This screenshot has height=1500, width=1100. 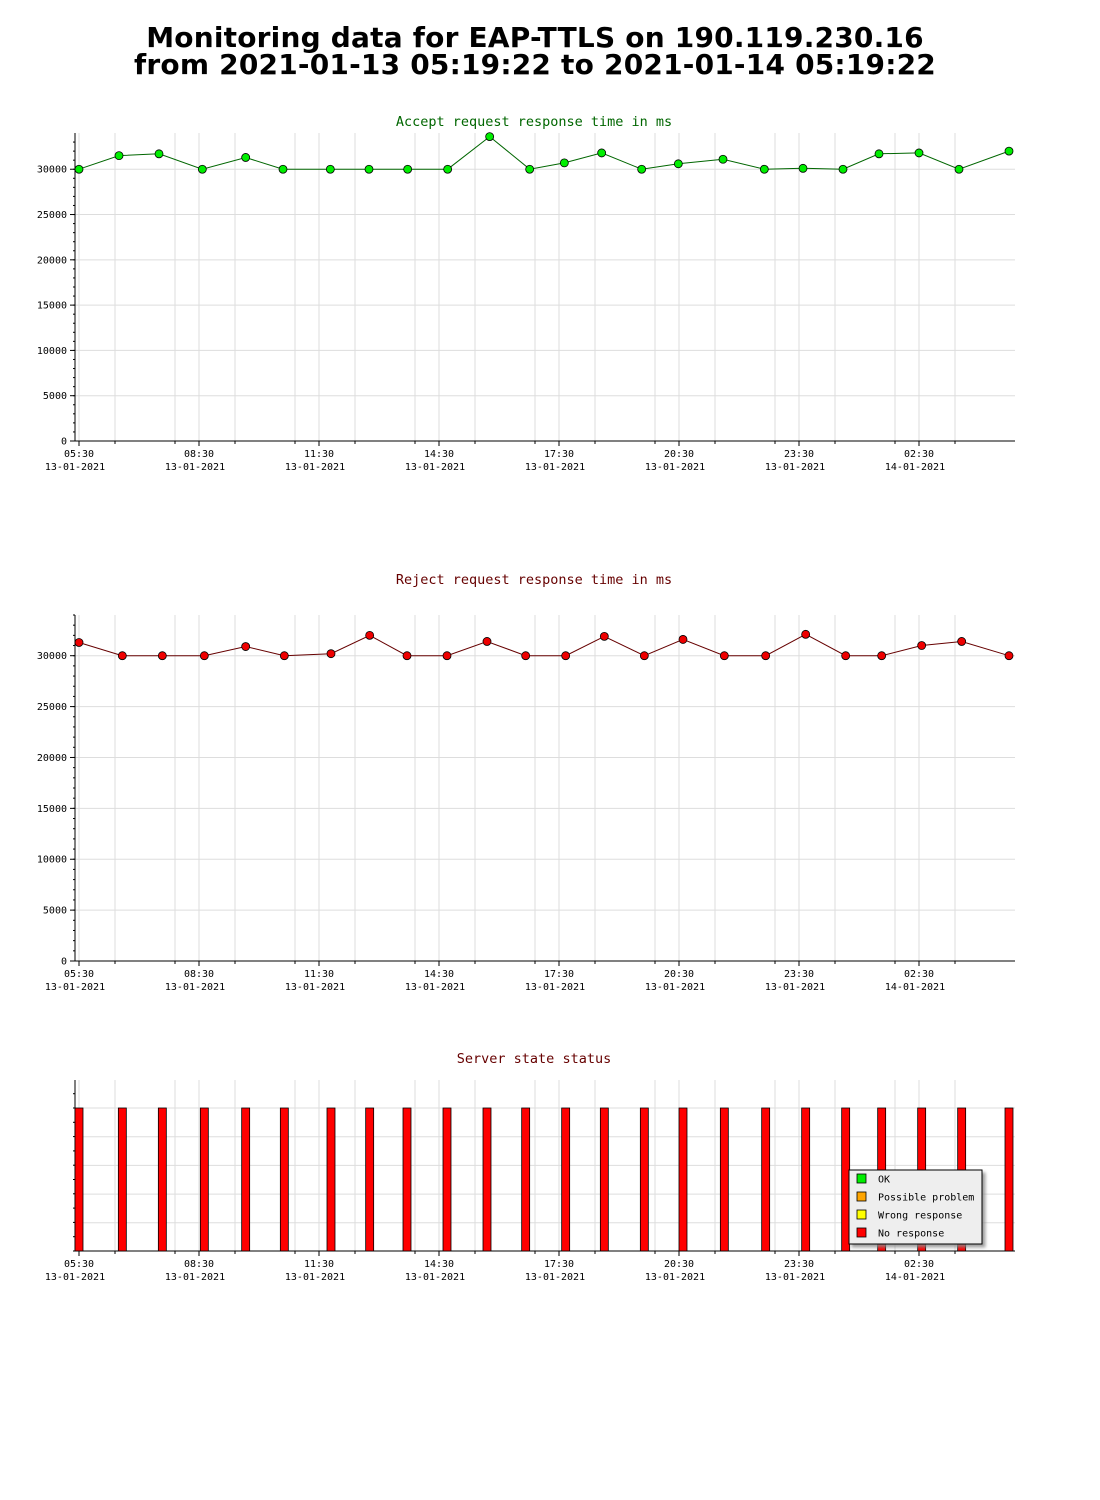 What do you see at coordinates (534, 580) in the screenshot?
I see `chart-2-title: Reject request response time in ms` at bounding box center [534, 580].